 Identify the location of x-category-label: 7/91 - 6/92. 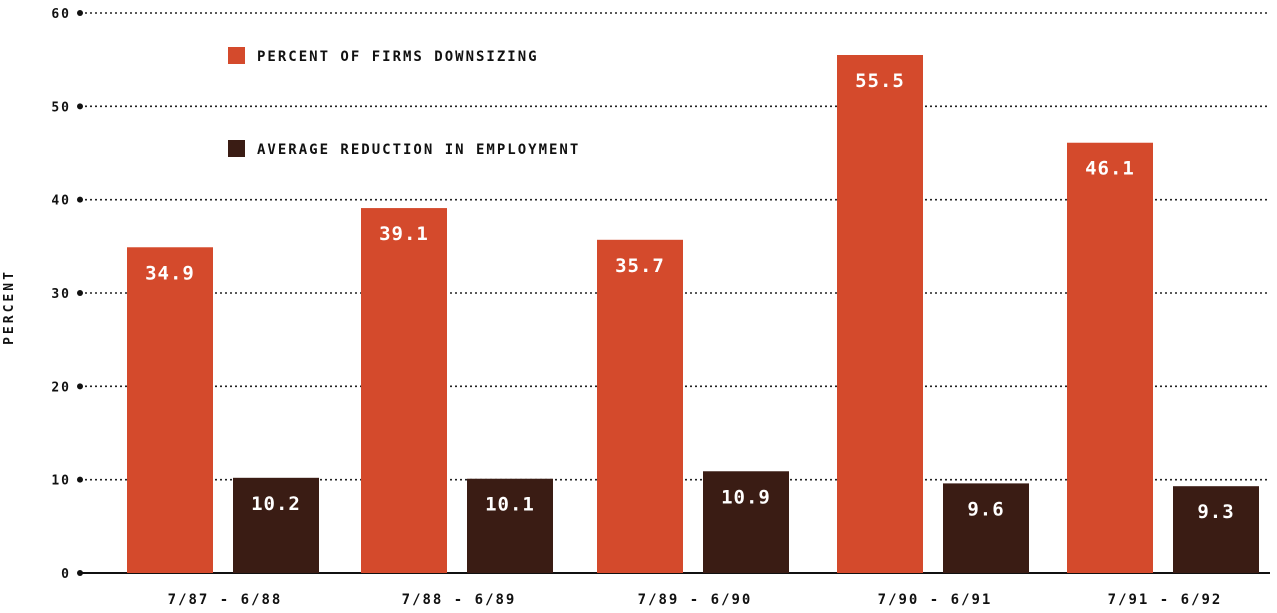
(1165, 600).